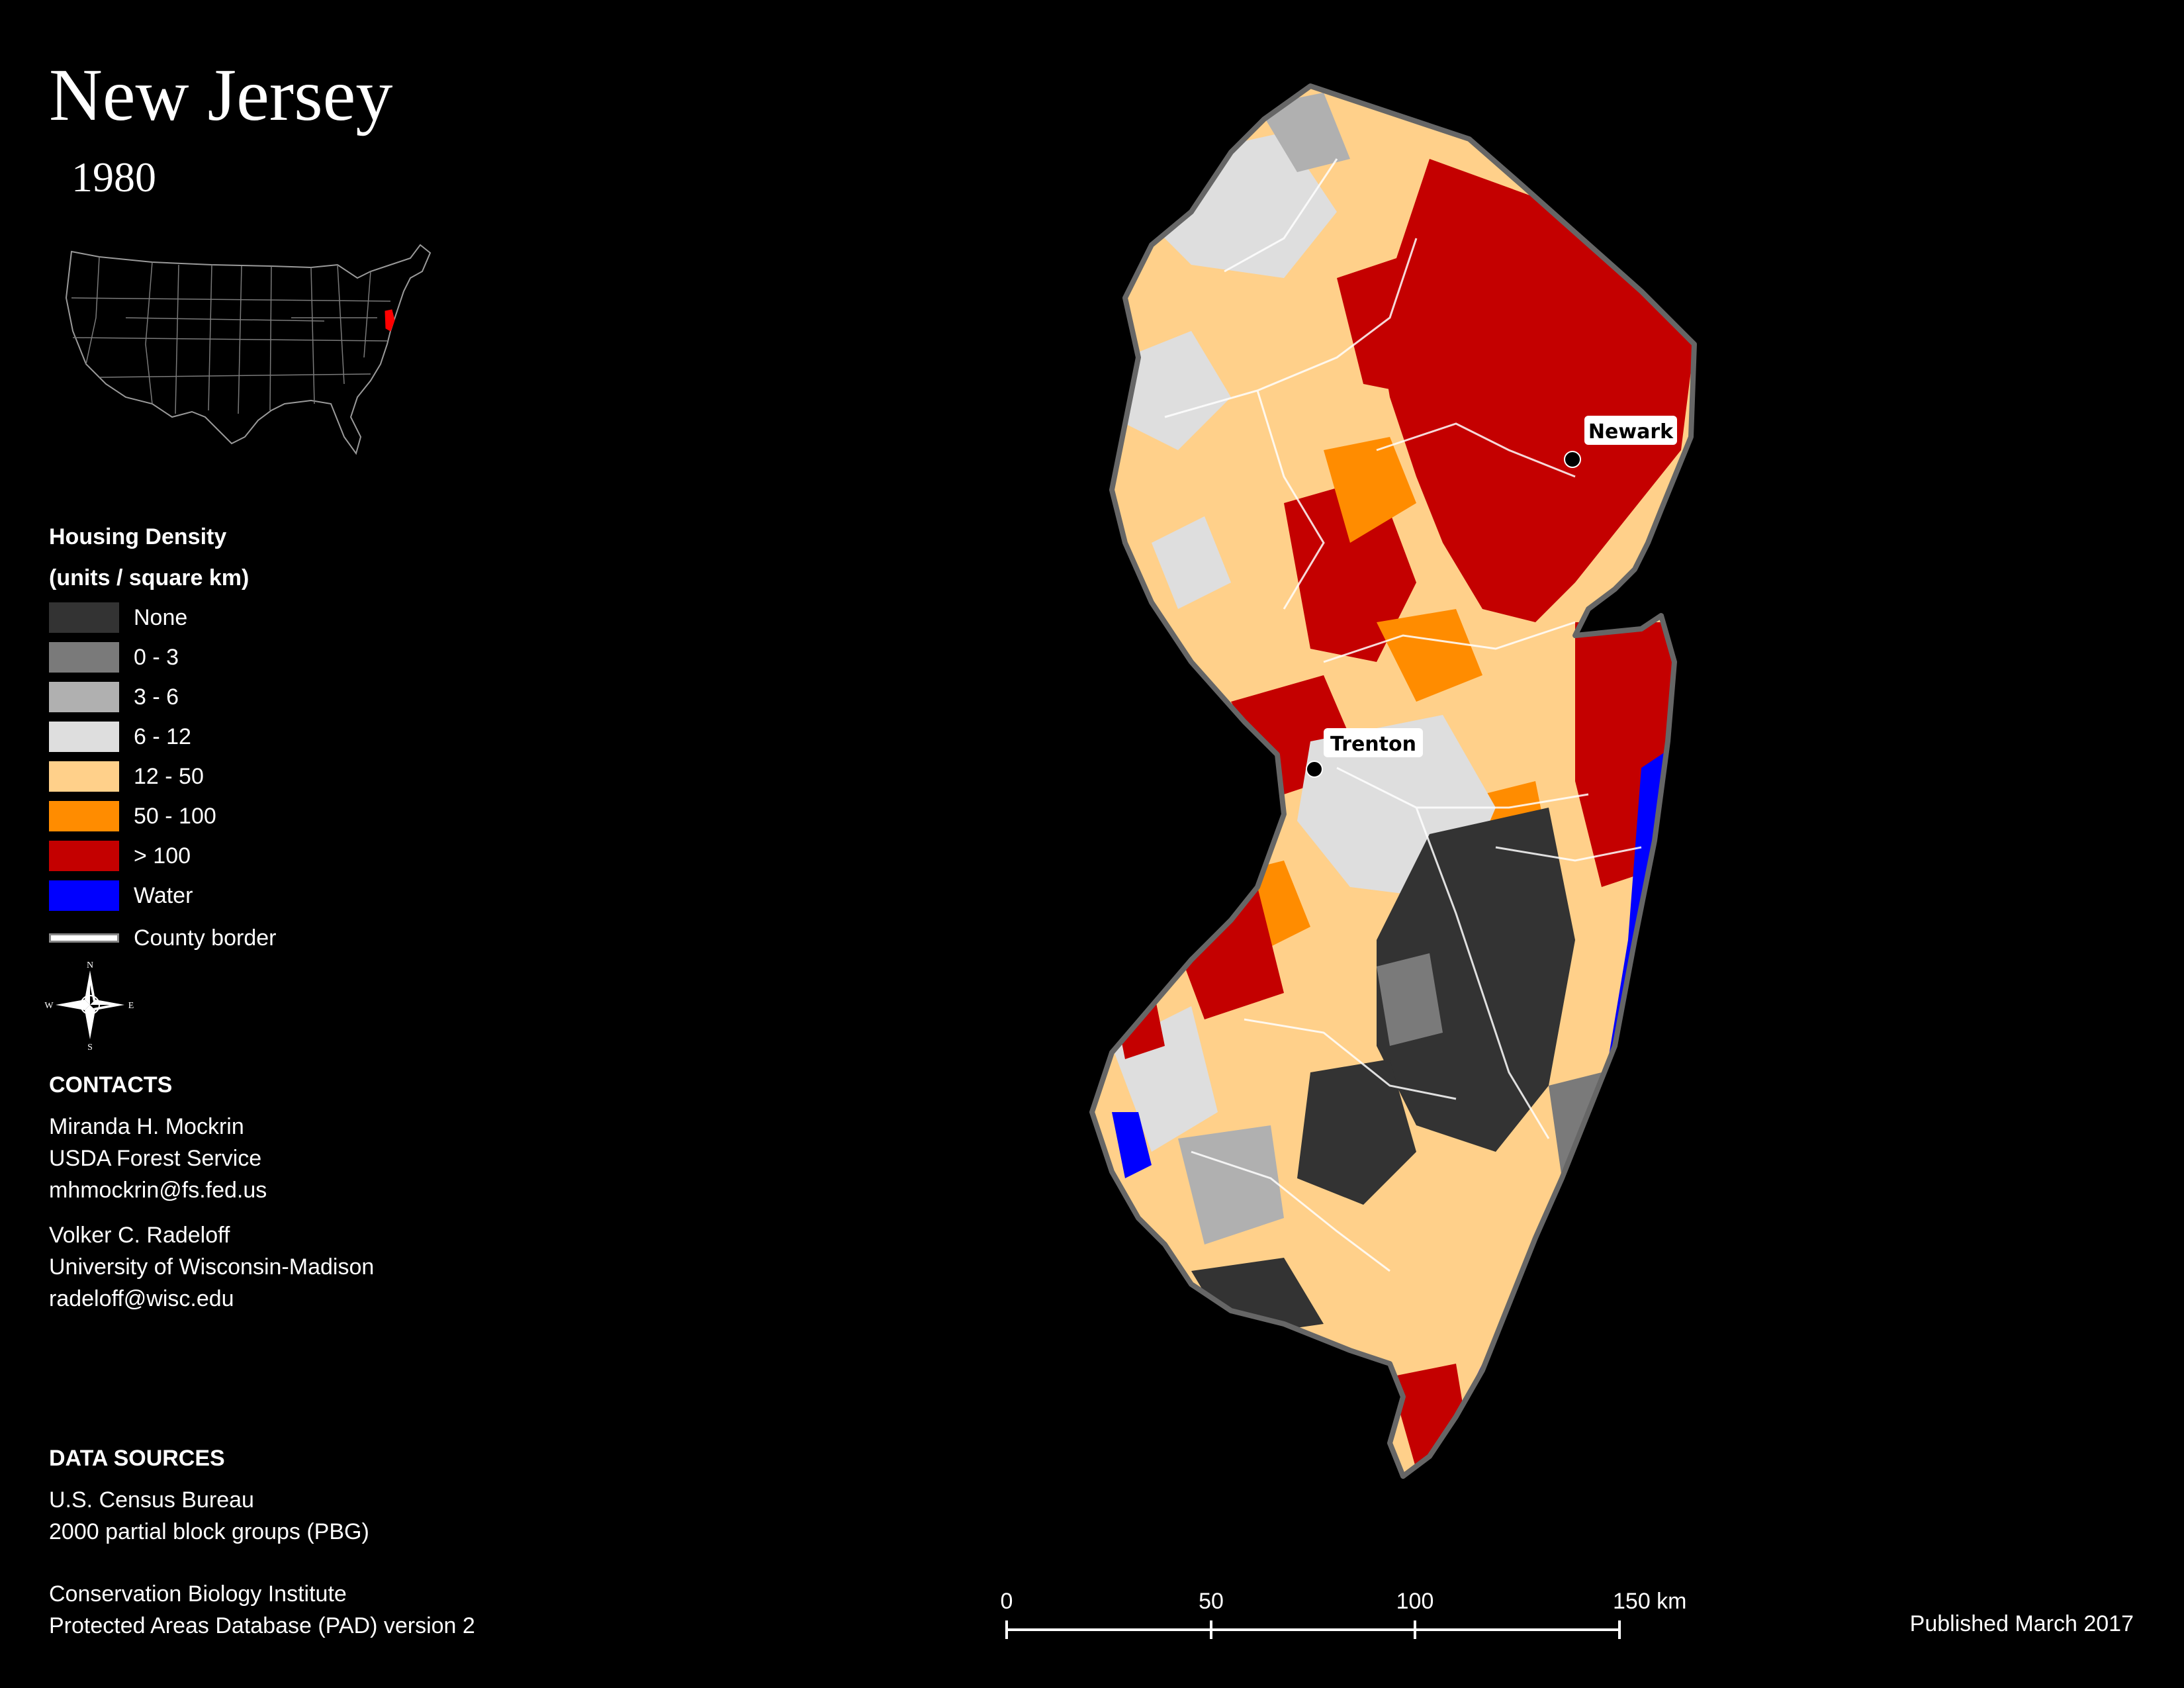 The width and height of the screenshot is (2184, 1688). Describe the element at coordinates (90, 1047) in the screenshot. I see `compass-s: S` at that location.